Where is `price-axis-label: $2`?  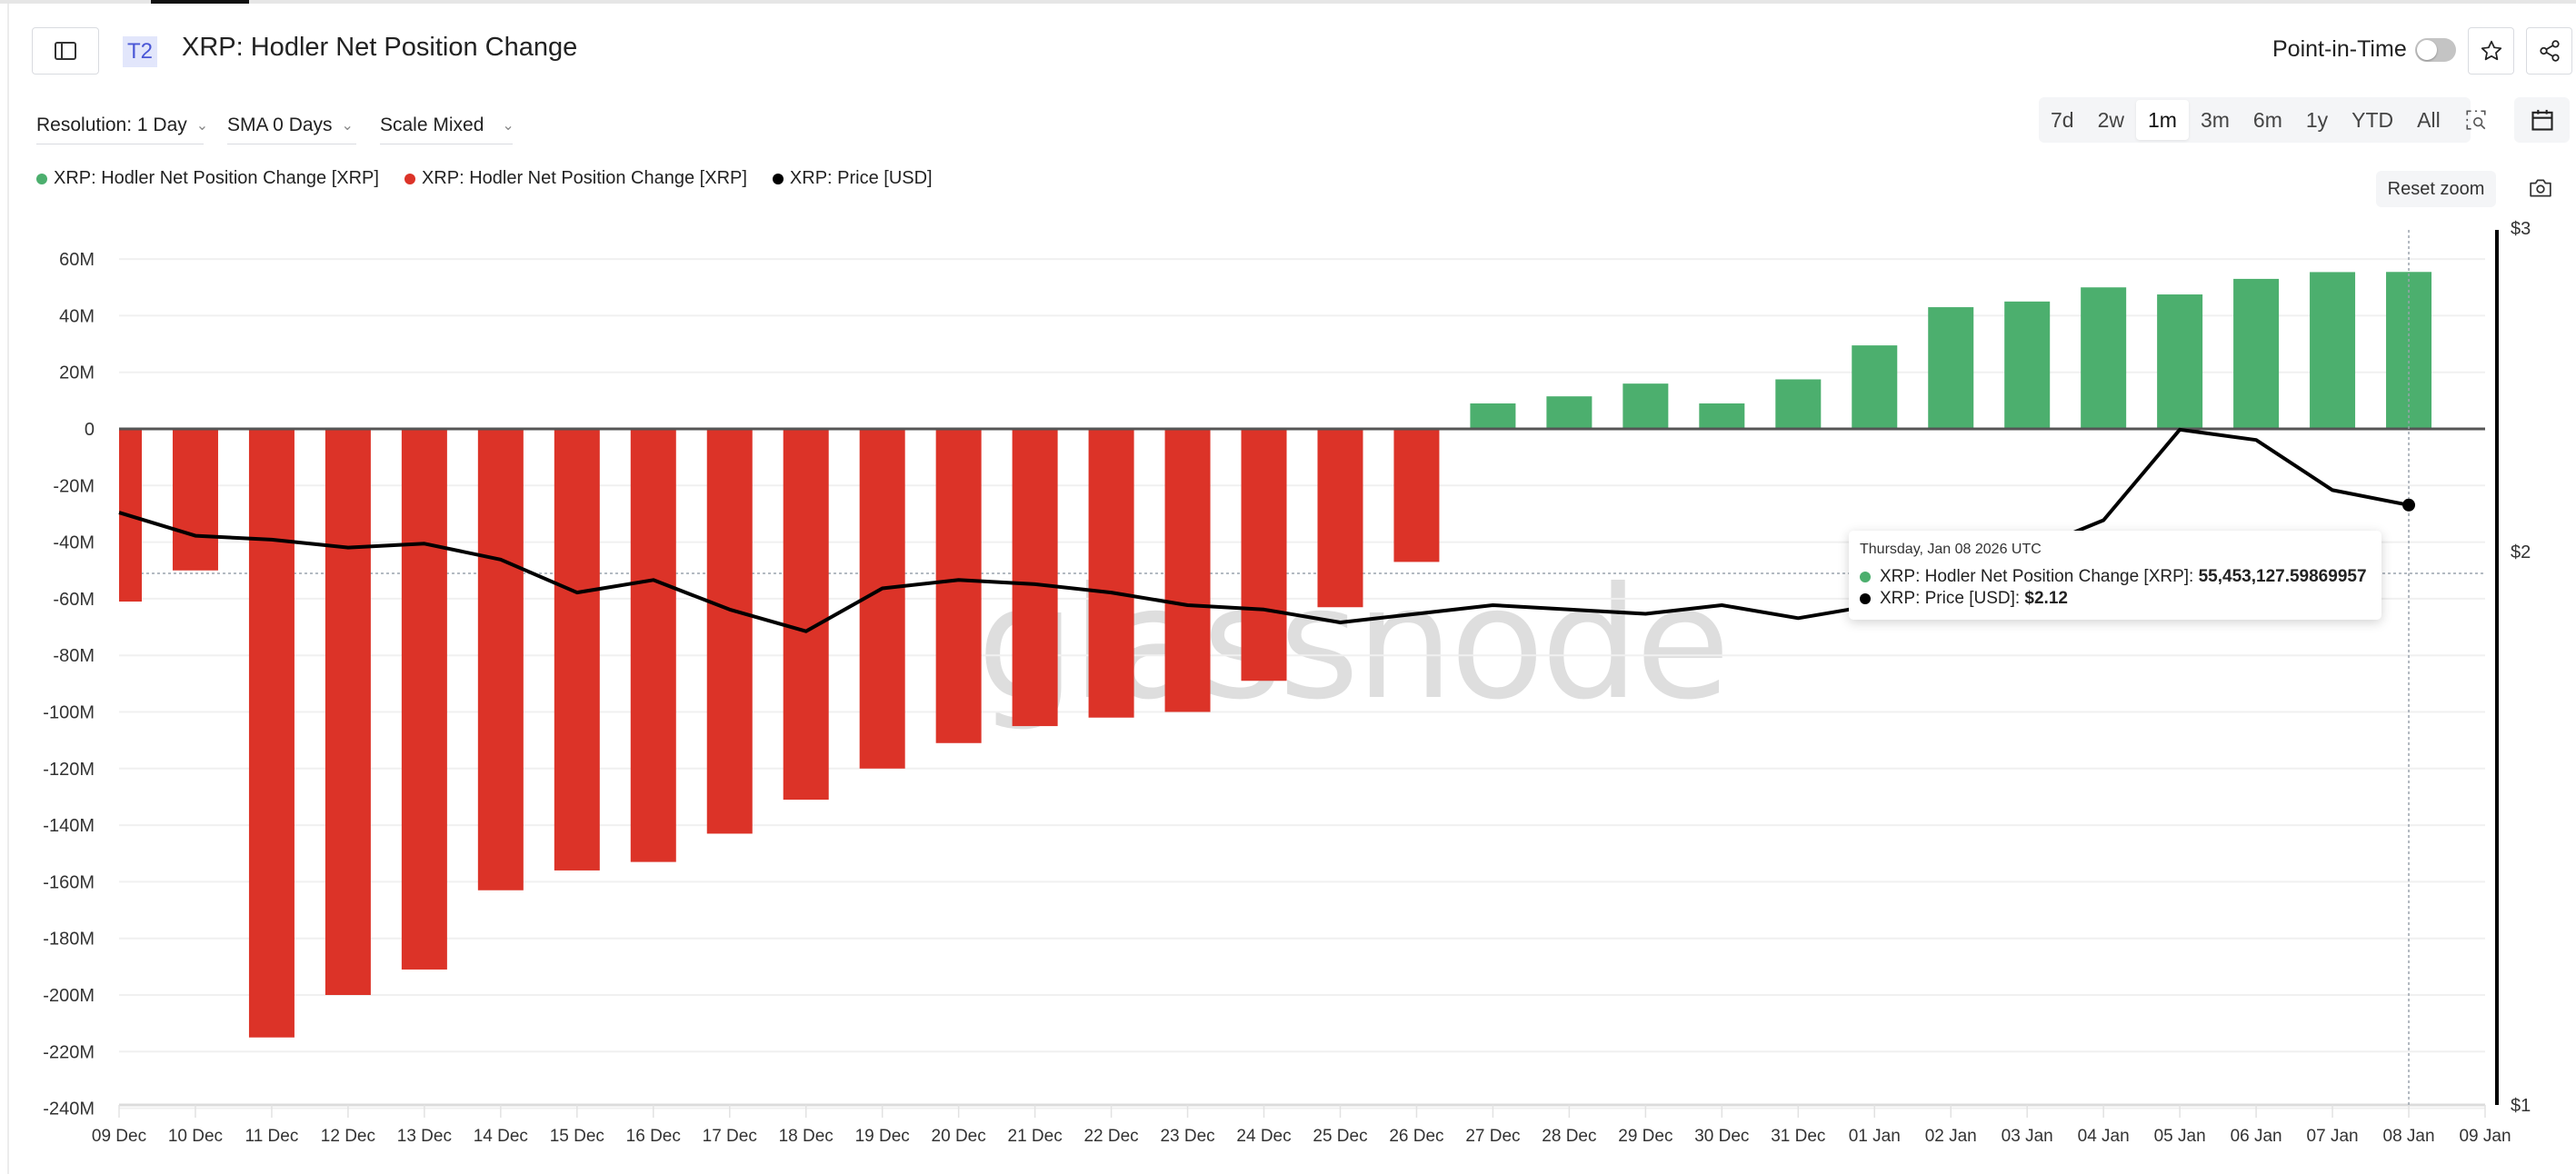 price-axis-label: $2 is located at coordinates (2521, 552).